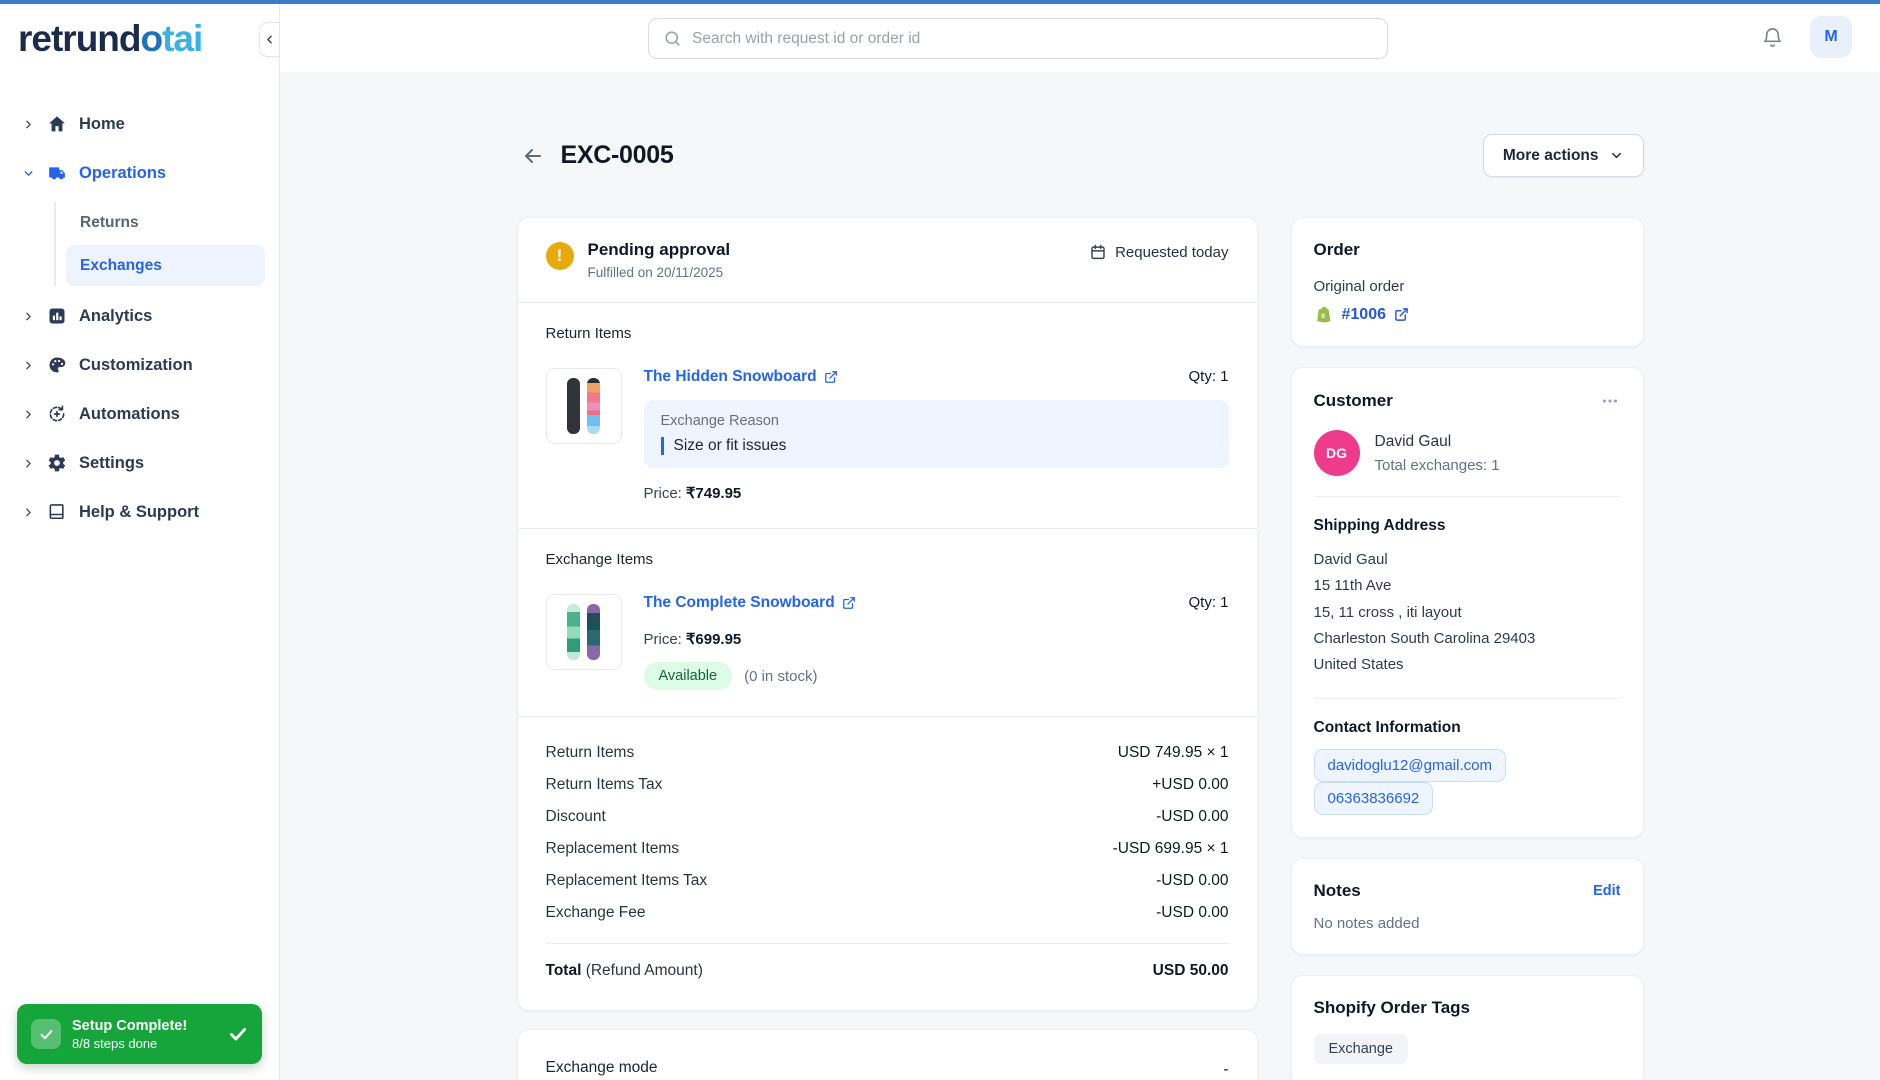 This screenshot has height=1080, width=1880. Describe the element at coordinates (1607, 891) in the screenshot. I see `notes-edit-button: Edit` at that location.